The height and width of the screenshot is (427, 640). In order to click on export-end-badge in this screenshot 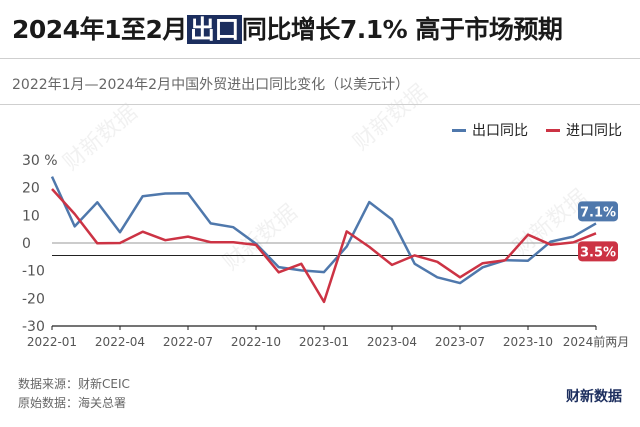, I will do `click(598, 211)`.